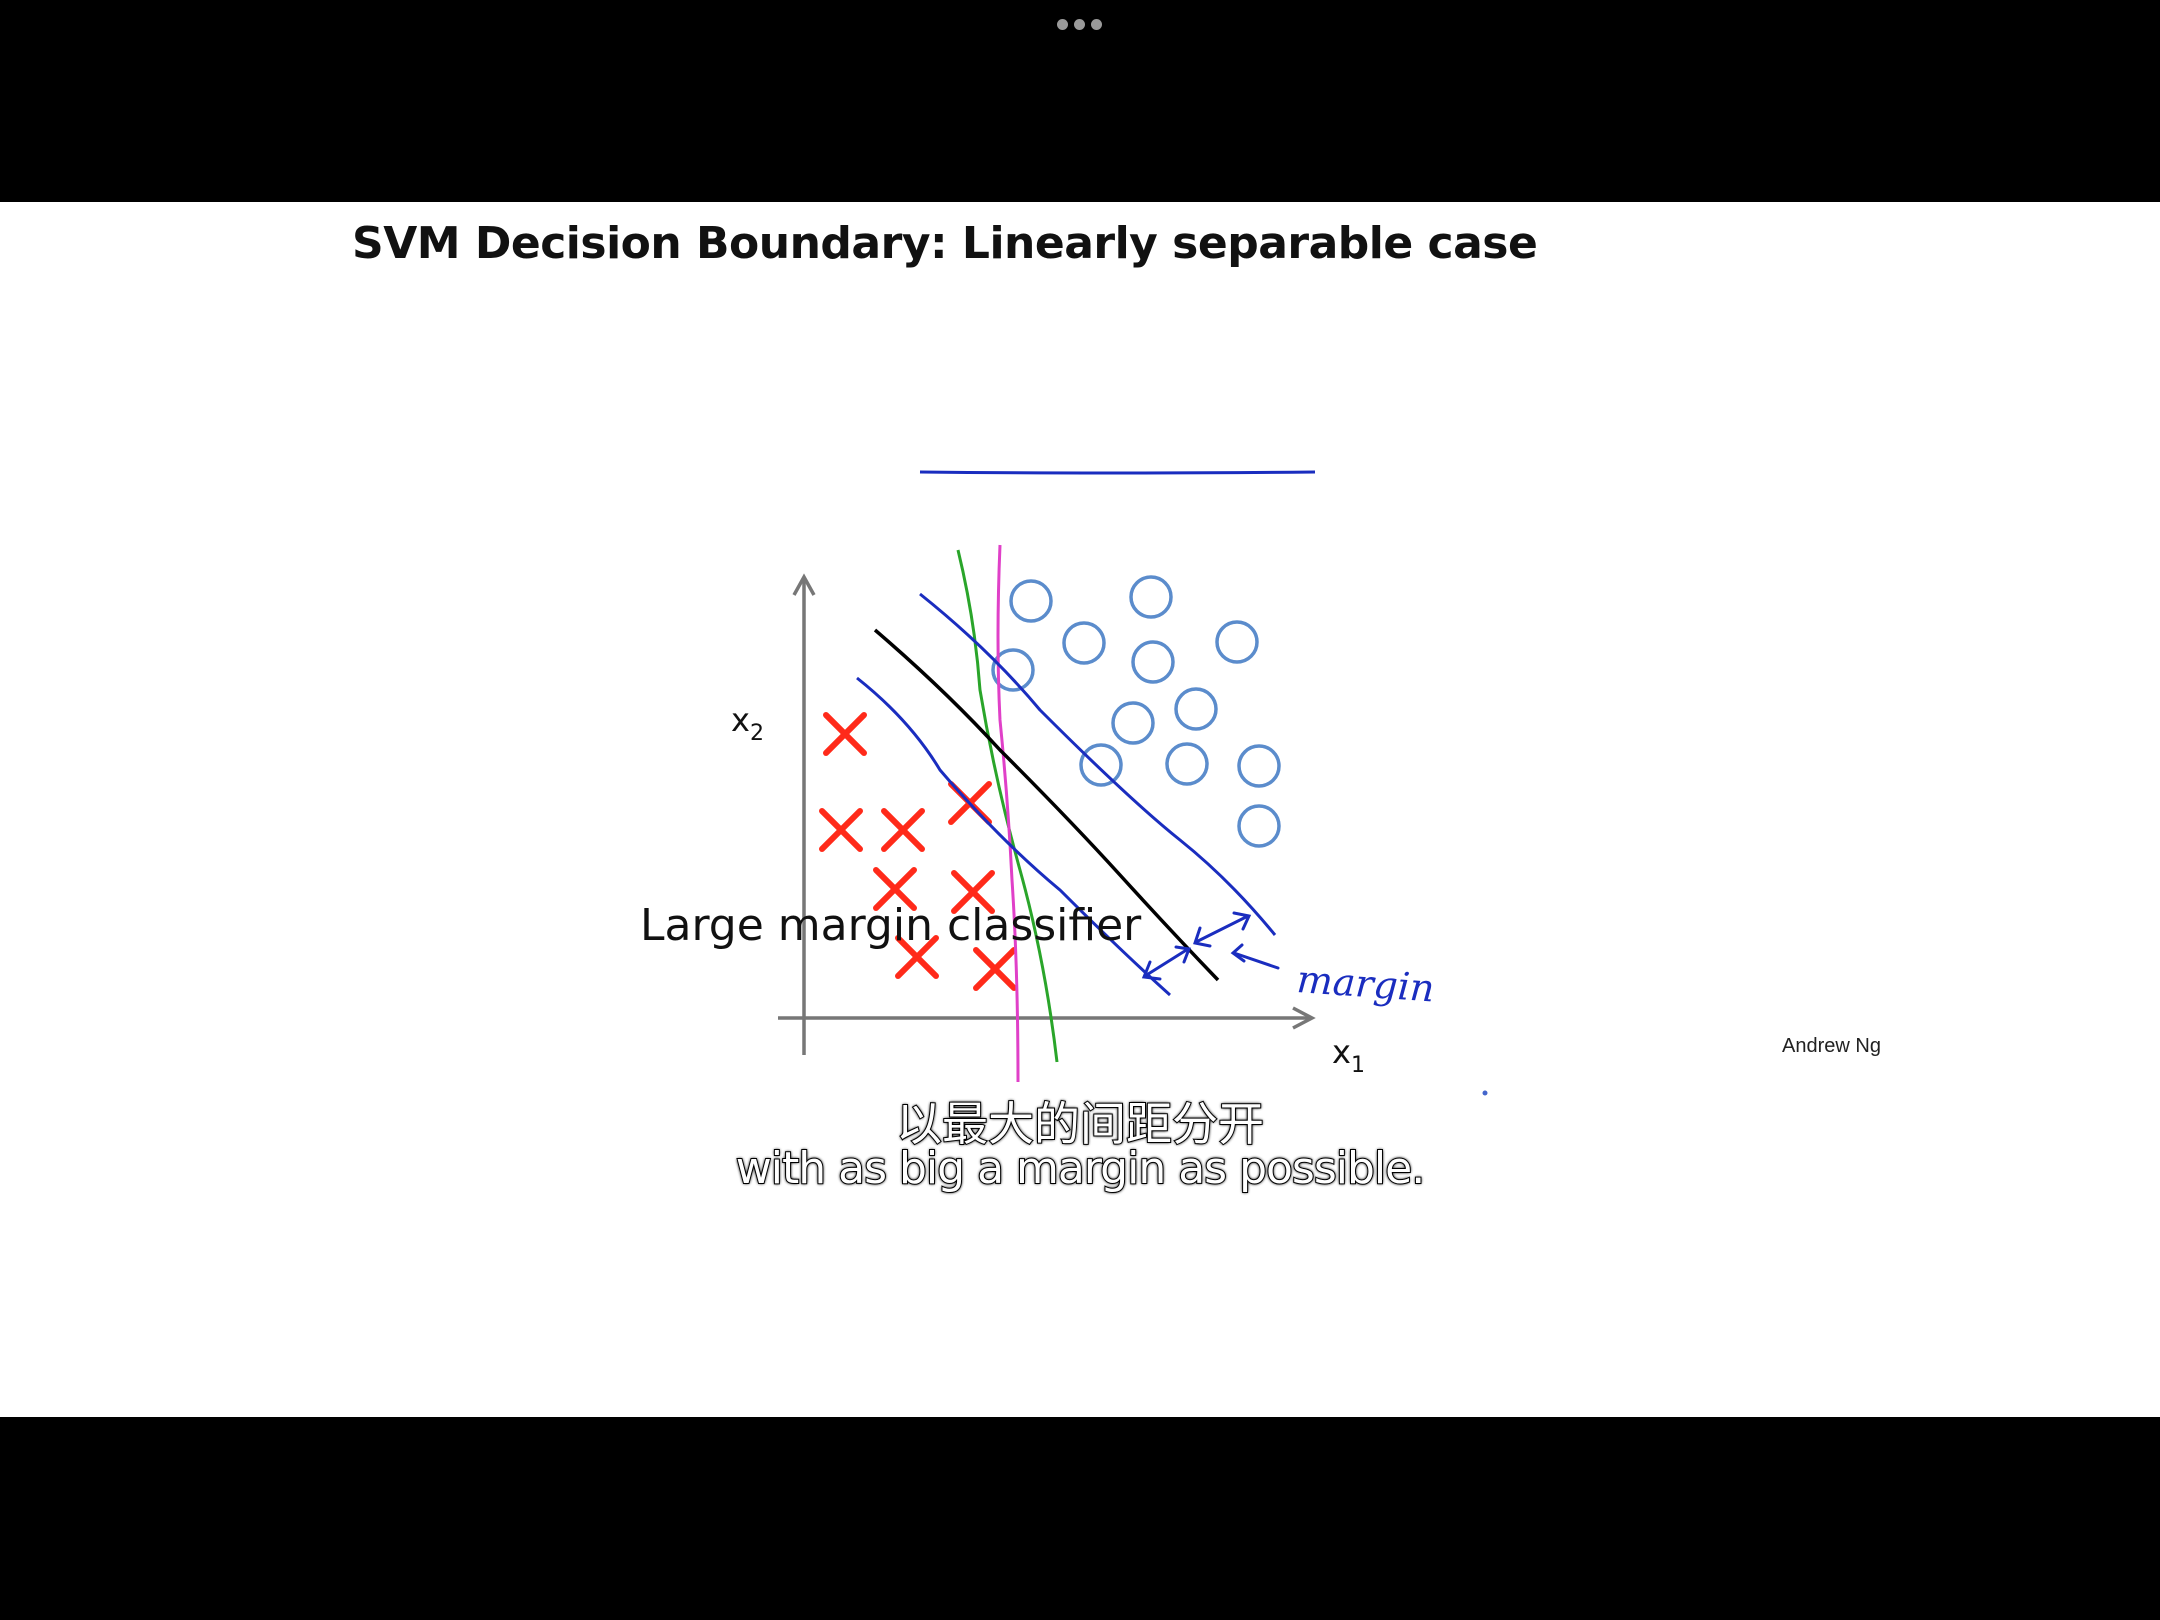  Describe the element at coordinates (1080, 101) in the screenshot. I see `video-top-bar` at that location.